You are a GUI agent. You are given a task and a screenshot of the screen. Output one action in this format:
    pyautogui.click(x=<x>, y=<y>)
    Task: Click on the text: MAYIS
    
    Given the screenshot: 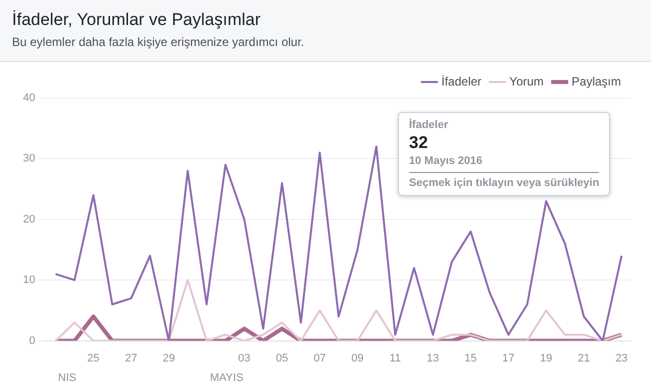 What is the action you would take?
    pyautogui.click(x=227, y=378)
    